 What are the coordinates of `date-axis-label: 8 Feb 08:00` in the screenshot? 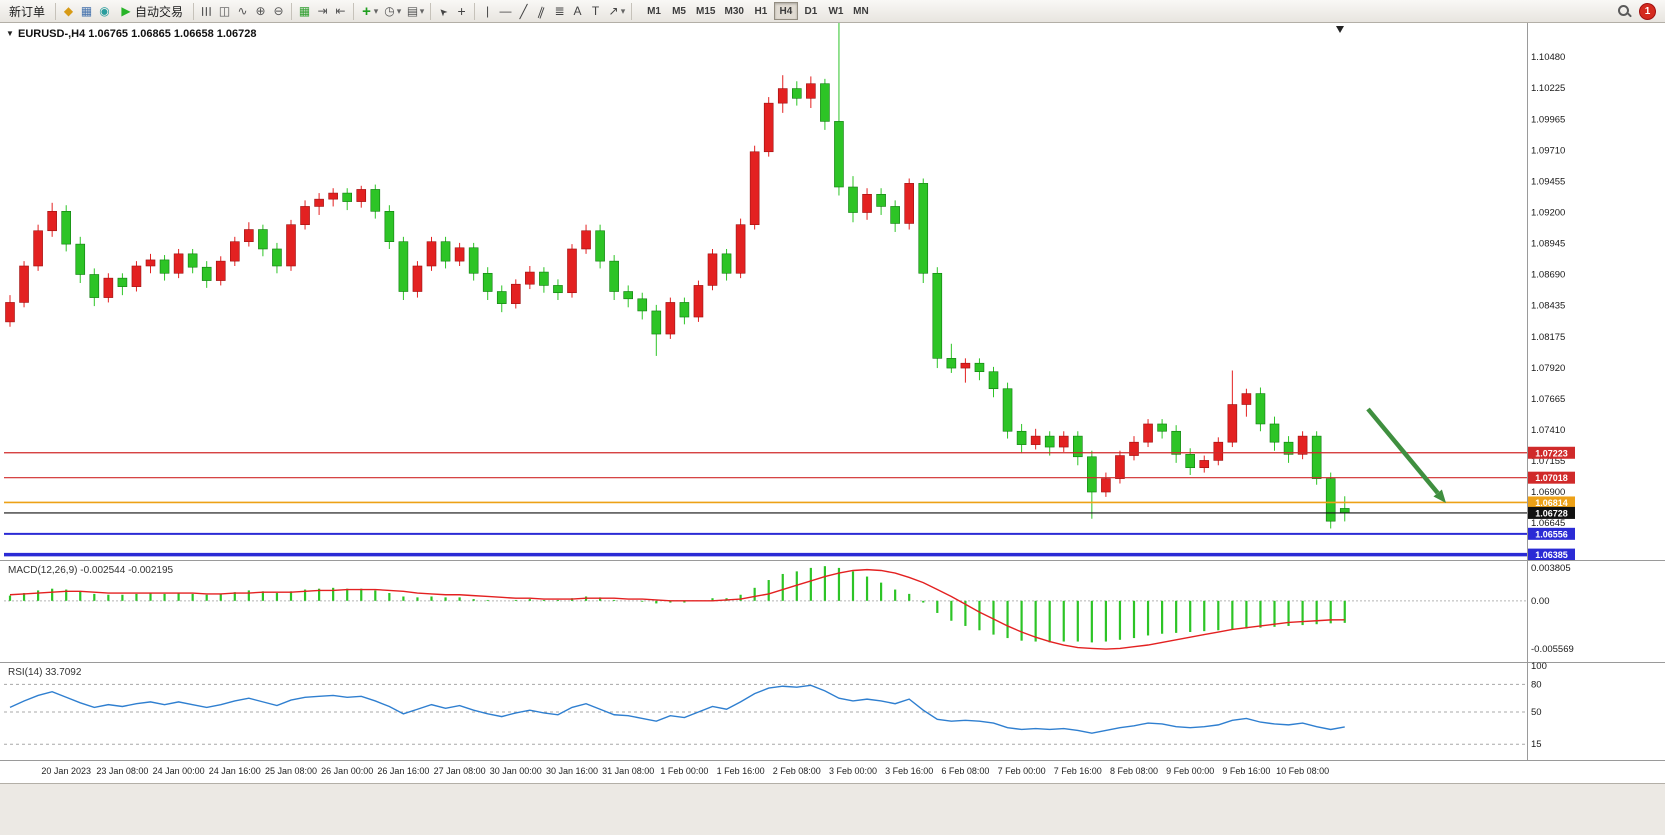 It's located at (1134, 771).